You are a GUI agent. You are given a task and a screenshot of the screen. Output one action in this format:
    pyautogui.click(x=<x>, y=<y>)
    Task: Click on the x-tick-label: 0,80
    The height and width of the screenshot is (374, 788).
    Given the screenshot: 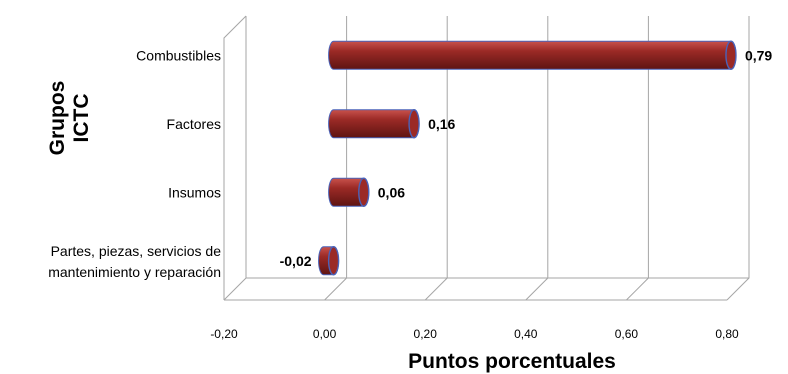 What is the action you would take?
    pyautogui.click(x=727, y=334)
    